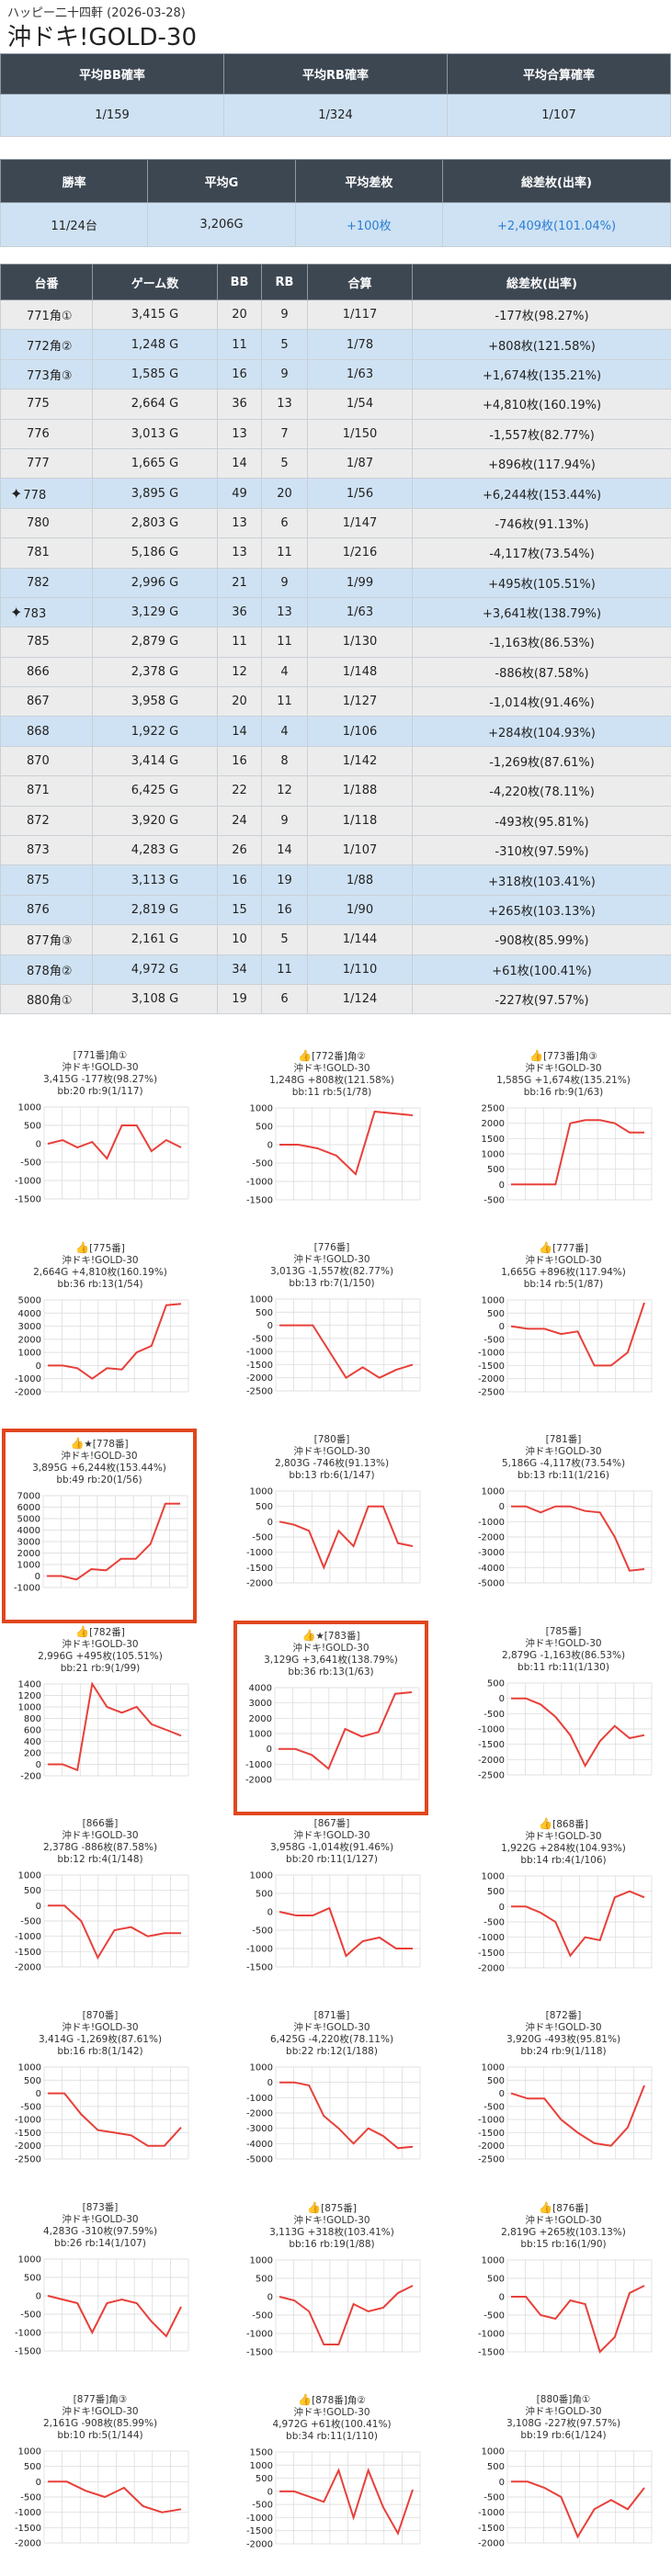  Describe the element at coordinates (107, 1632) in the screenshot. I see `graph-label-text: [782番]` at that location.